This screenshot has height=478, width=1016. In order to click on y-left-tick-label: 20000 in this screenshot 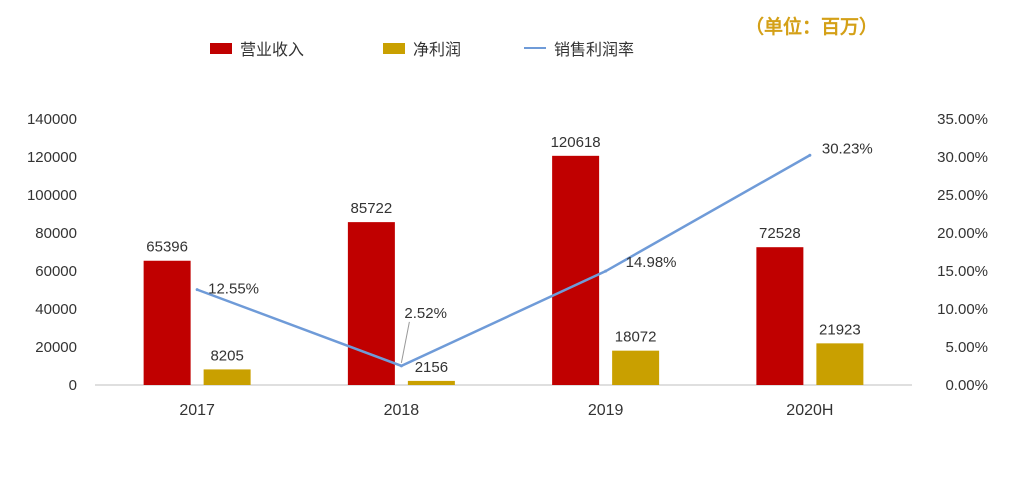, I will do `click(56, 347)`.